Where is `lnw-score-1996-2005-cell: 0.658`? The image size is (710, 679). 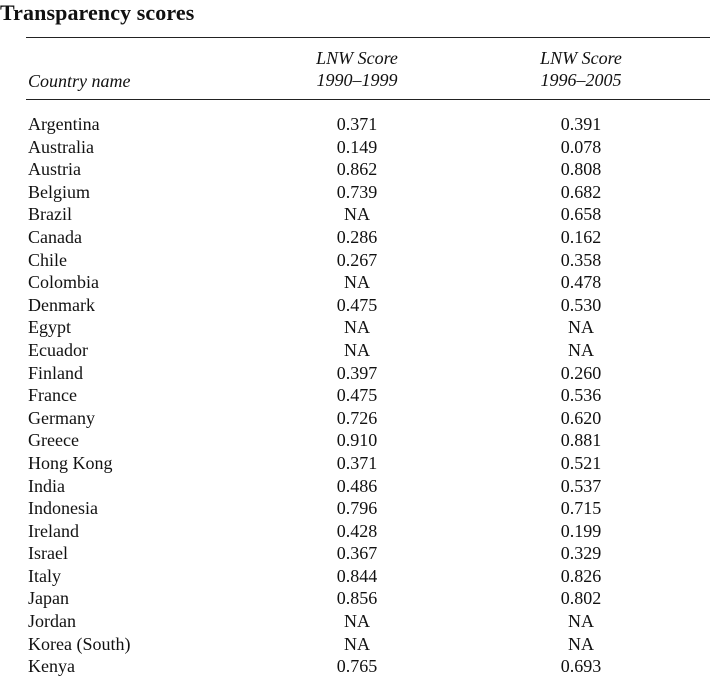 lnw-score-1996-2005-cell: 0.658 is located at coordinates (581, 214).